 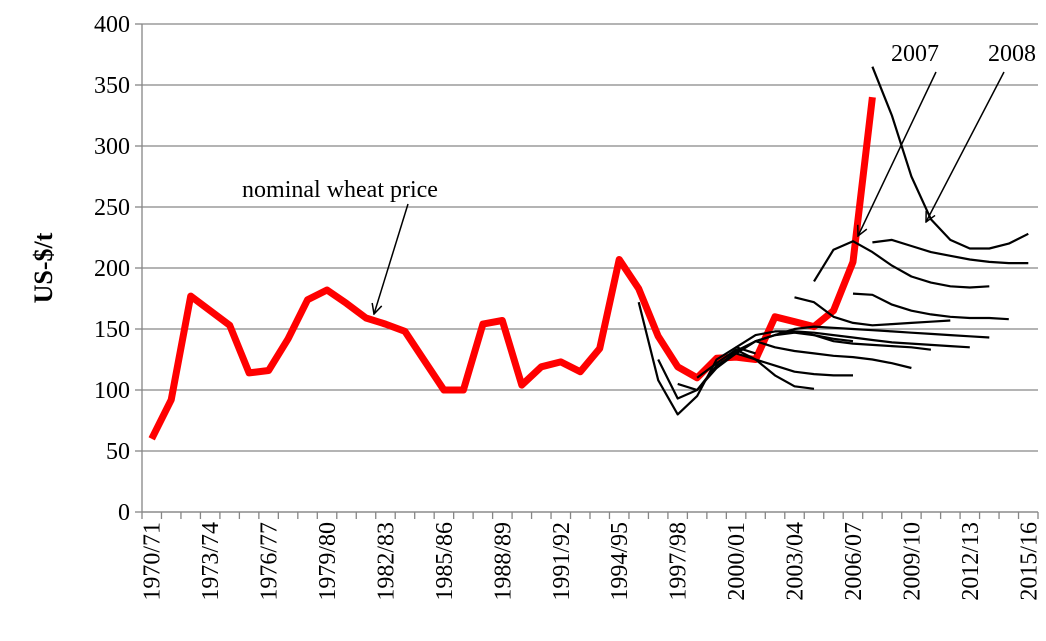 What do you see at coordinates (112, 86) in the screenshot?
I see `y-tick-label: 350` at bounding box center [112, 86].